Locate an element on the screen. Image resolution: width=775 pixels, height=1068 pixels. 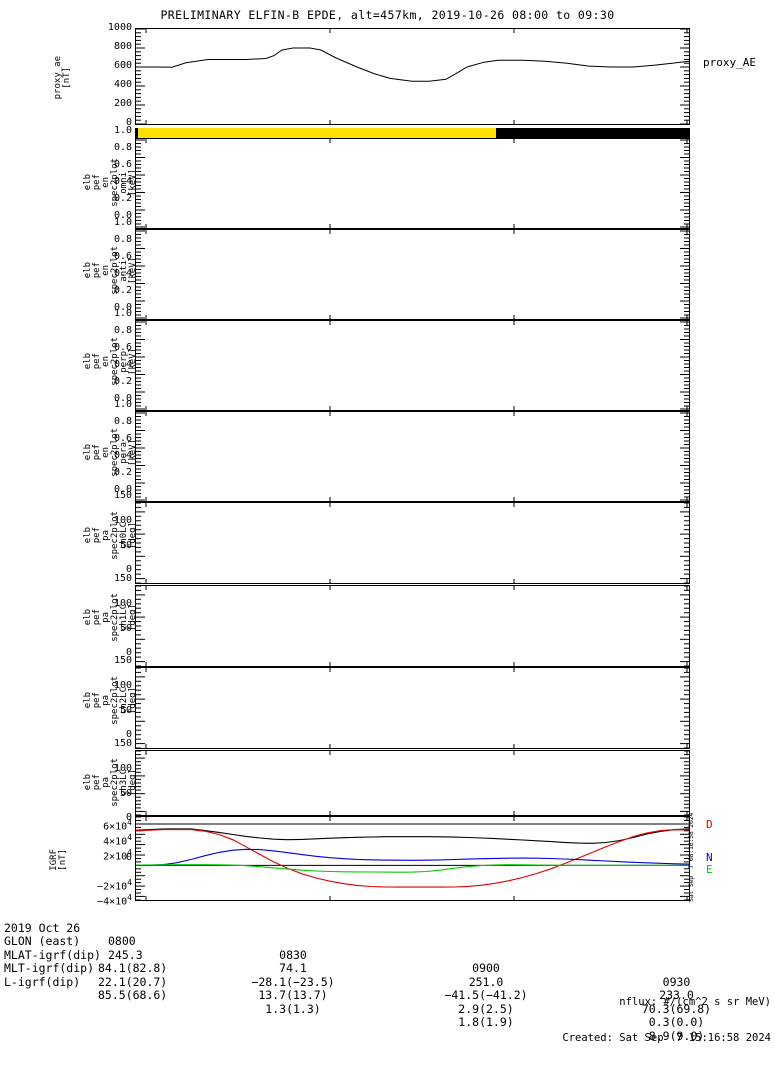
status-bar is located at coordinates (412, 133).